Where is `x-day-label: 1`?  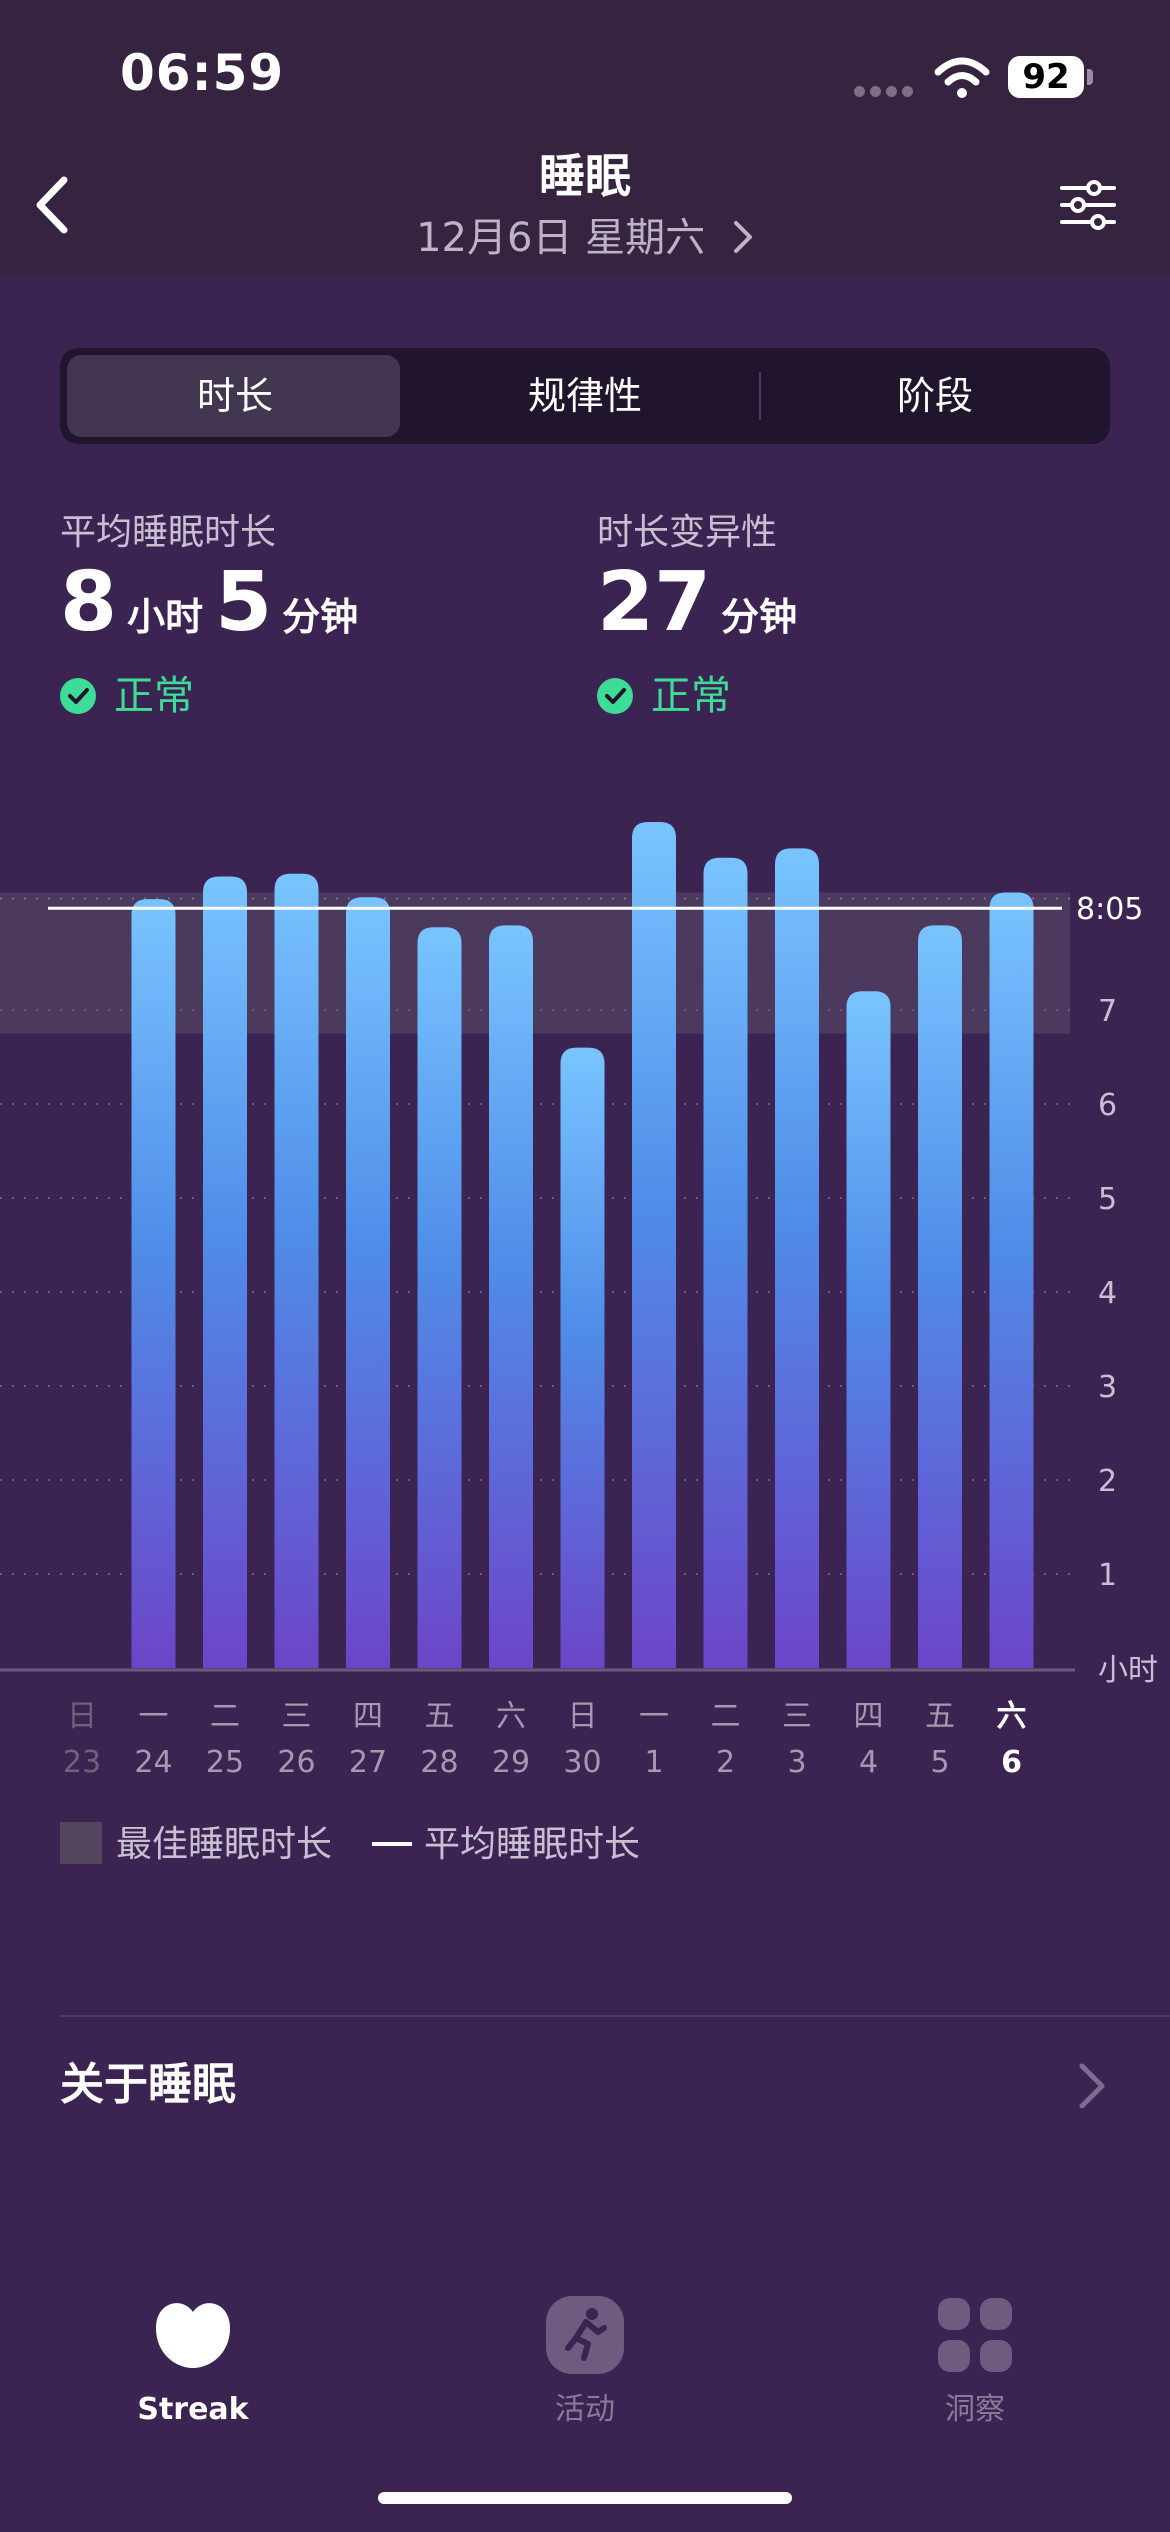
x-day-label: 1 is located at coordinates (653, 1762).